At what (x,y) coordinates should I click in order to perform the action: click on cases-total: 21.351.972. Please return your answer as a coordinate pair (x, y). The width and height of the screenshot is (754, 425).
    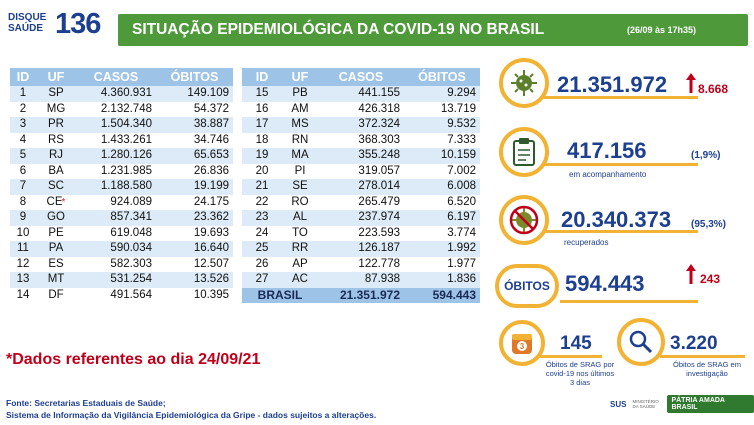
    Looking at the image, I should click on (612, 84).